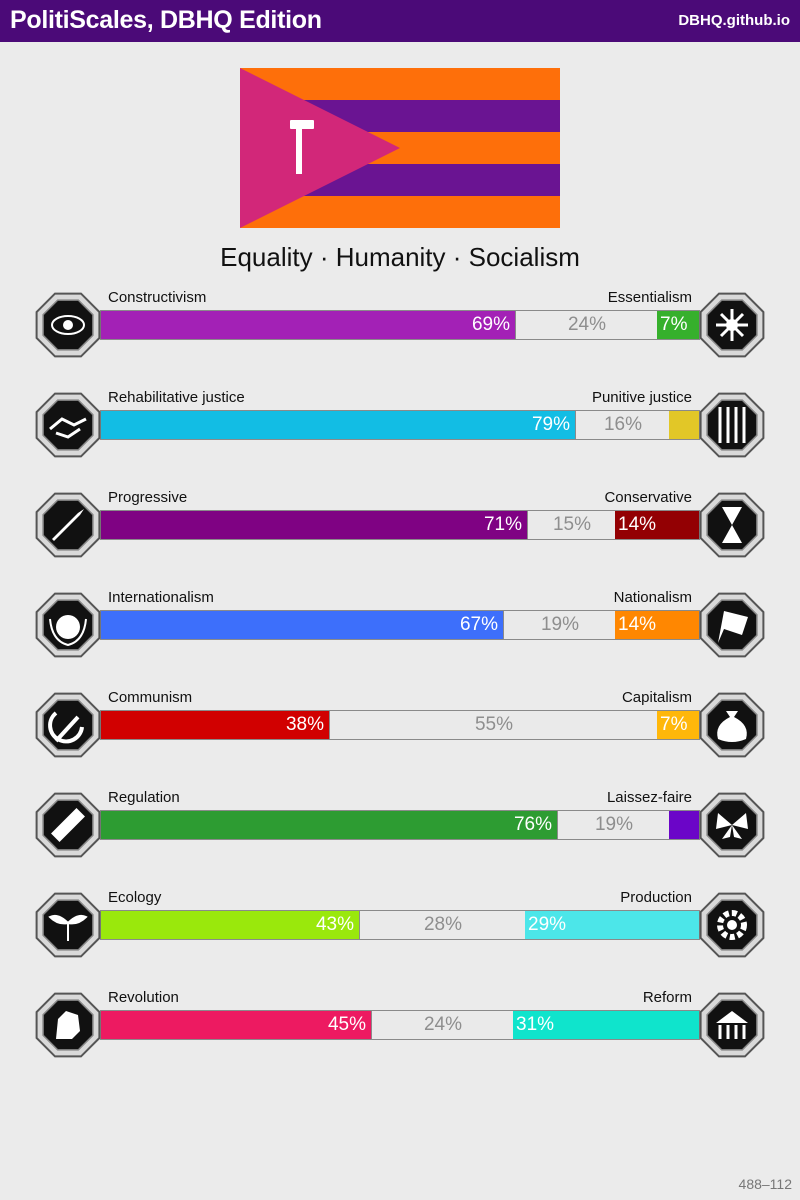  I want to click on axis-right-label: Laissez-faire, so click(649, 797).